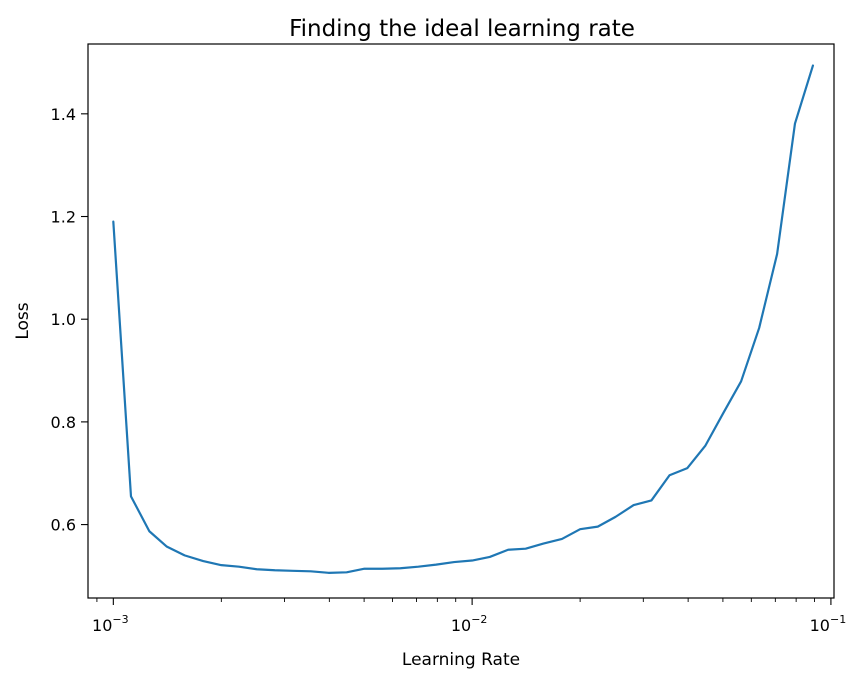  What do you see at coordinates (63, 422) in the screenshot?
I see `y-tick-label: 0.8` at bounding box center [63, 422].